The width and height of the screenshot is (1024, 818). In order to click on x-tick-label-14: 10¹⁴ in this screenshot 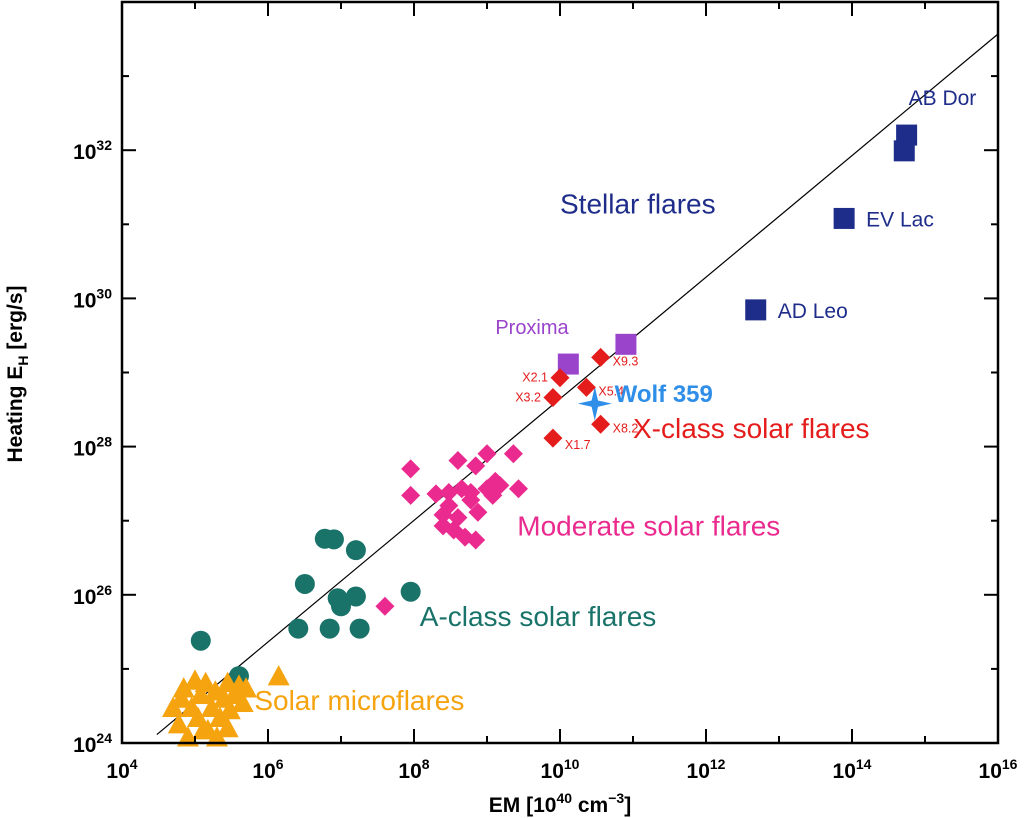, I will do `click(852, 769)`.